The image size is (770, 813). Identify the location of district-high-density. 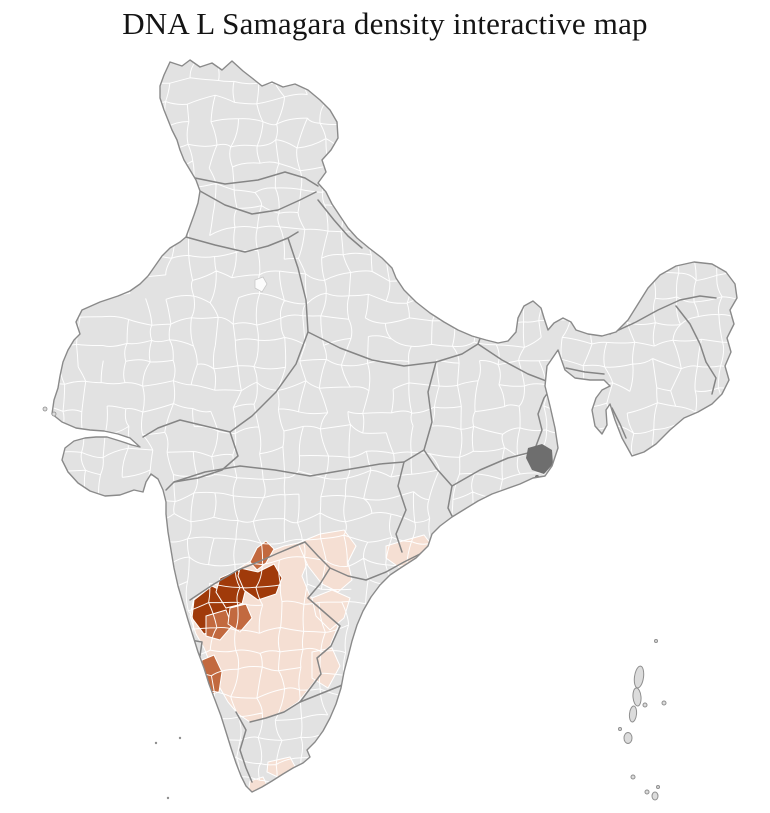
(260, 582).